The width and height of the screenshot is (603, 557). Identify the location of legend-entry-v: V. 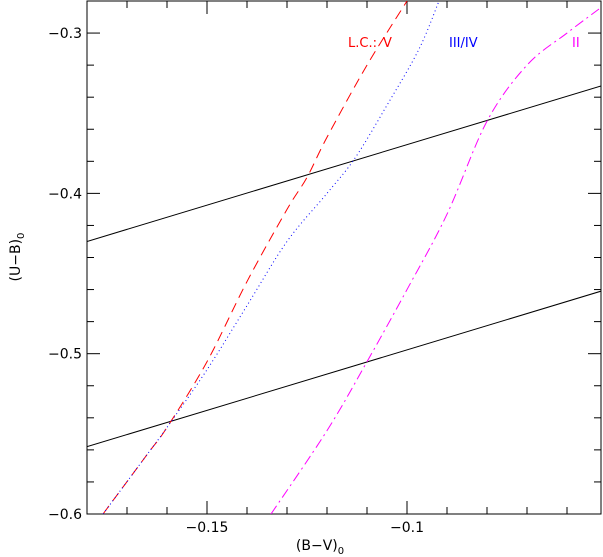
(387, 43).